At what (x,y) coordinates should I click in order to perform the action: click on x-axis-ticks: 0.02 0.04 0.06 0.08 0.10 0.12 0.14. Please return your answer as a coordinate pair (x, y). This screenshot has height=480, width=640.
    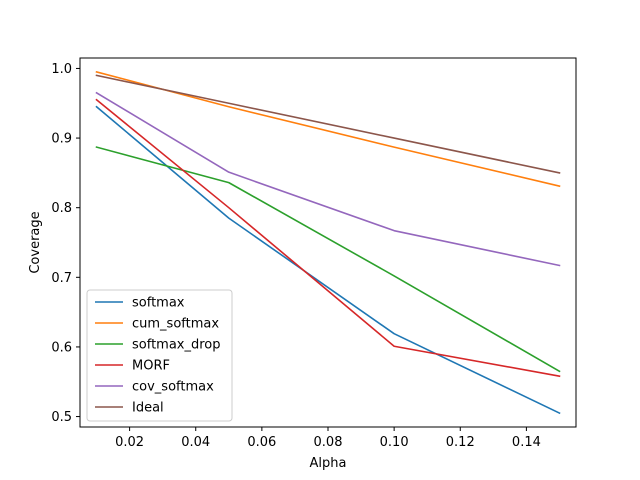
    Looking at the image, I should click on (328, 438).